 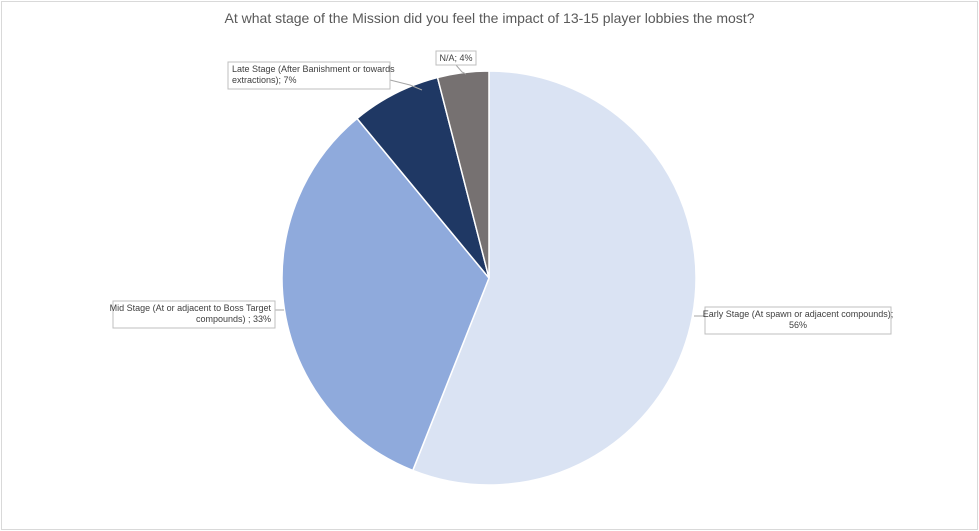 I want to click on data-label-2-line-1: Mid Stage (At or adjacent to Boss Target, so click(x=191, y=308).